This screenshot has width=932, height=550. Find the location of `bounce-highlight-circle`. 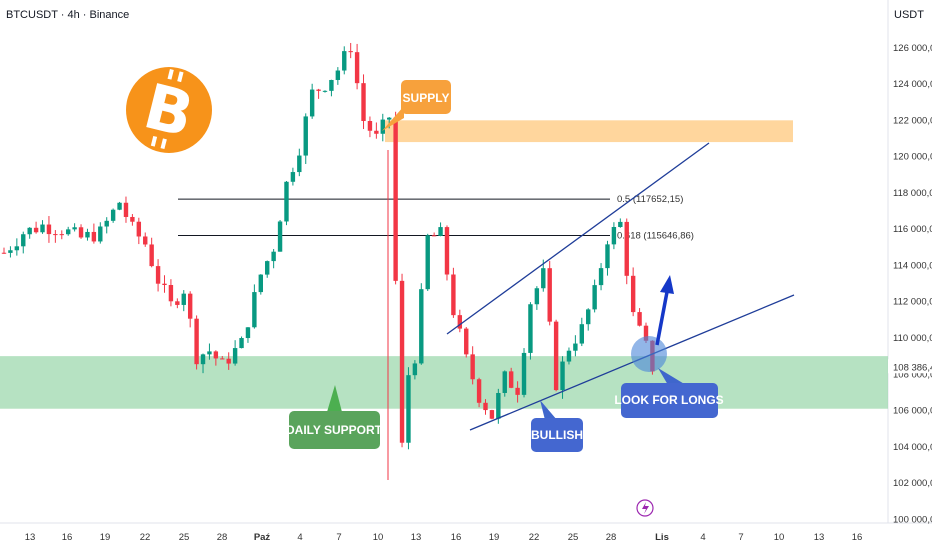

bounce-highlight-circle is located at coordinates (649, 354).